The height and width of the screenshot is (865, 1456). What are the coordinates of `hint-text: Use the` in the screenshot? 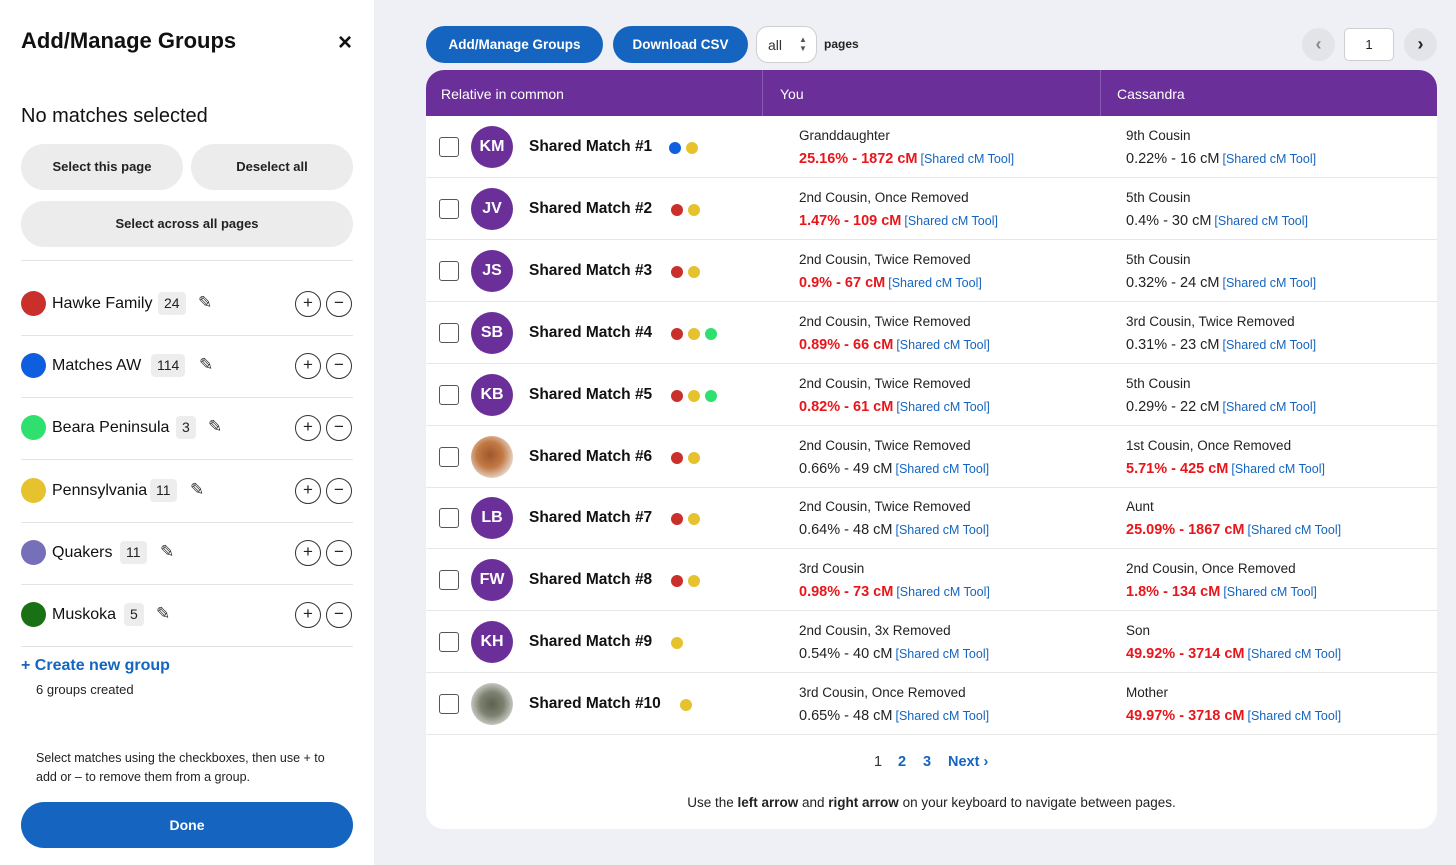 It's located at (712, 802).